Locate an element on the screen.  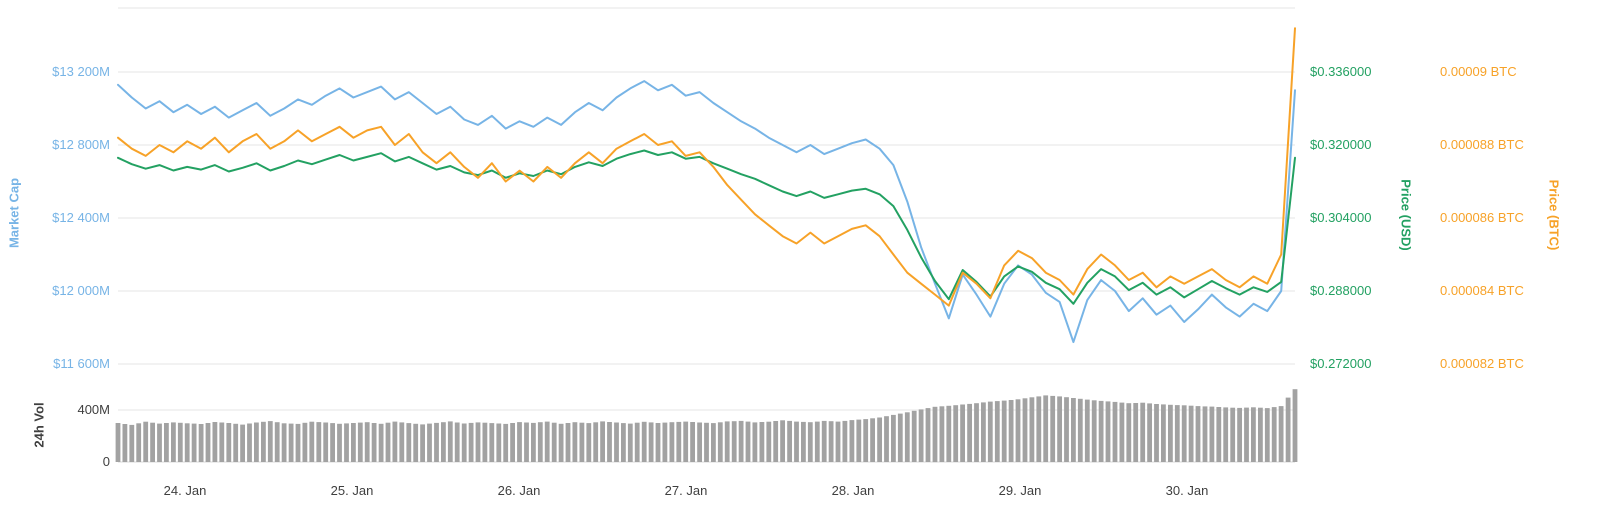
price-usd-tick-label: $0.304000 is located at coordinates (1341, 217).